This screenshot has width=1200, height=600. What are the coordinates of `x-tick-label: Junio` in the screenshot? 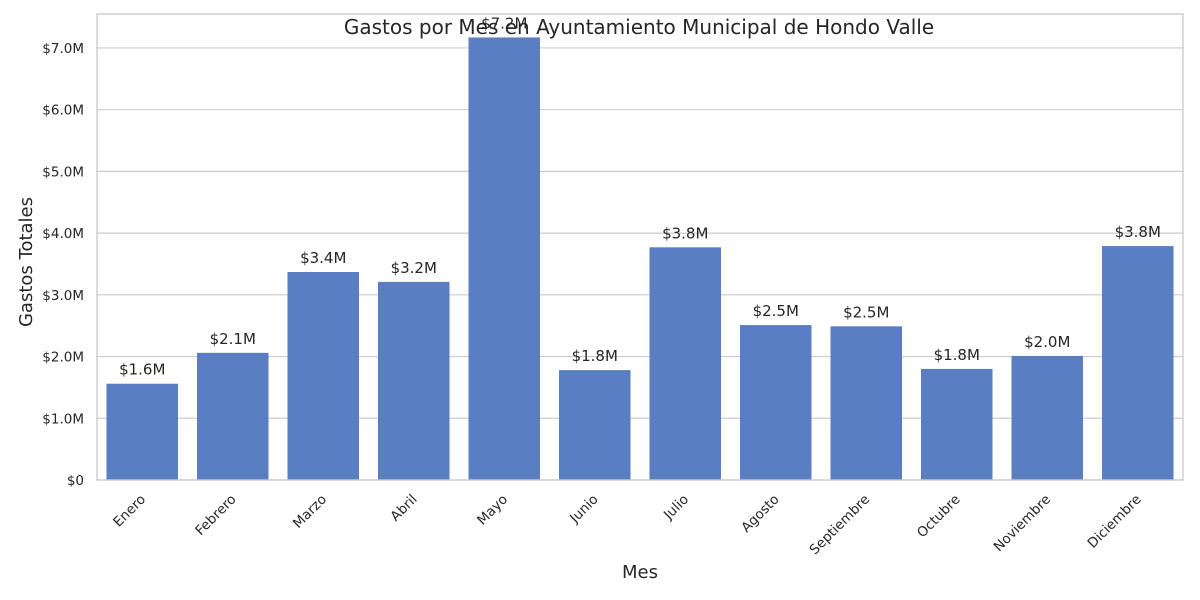 It's located at (583, 509).